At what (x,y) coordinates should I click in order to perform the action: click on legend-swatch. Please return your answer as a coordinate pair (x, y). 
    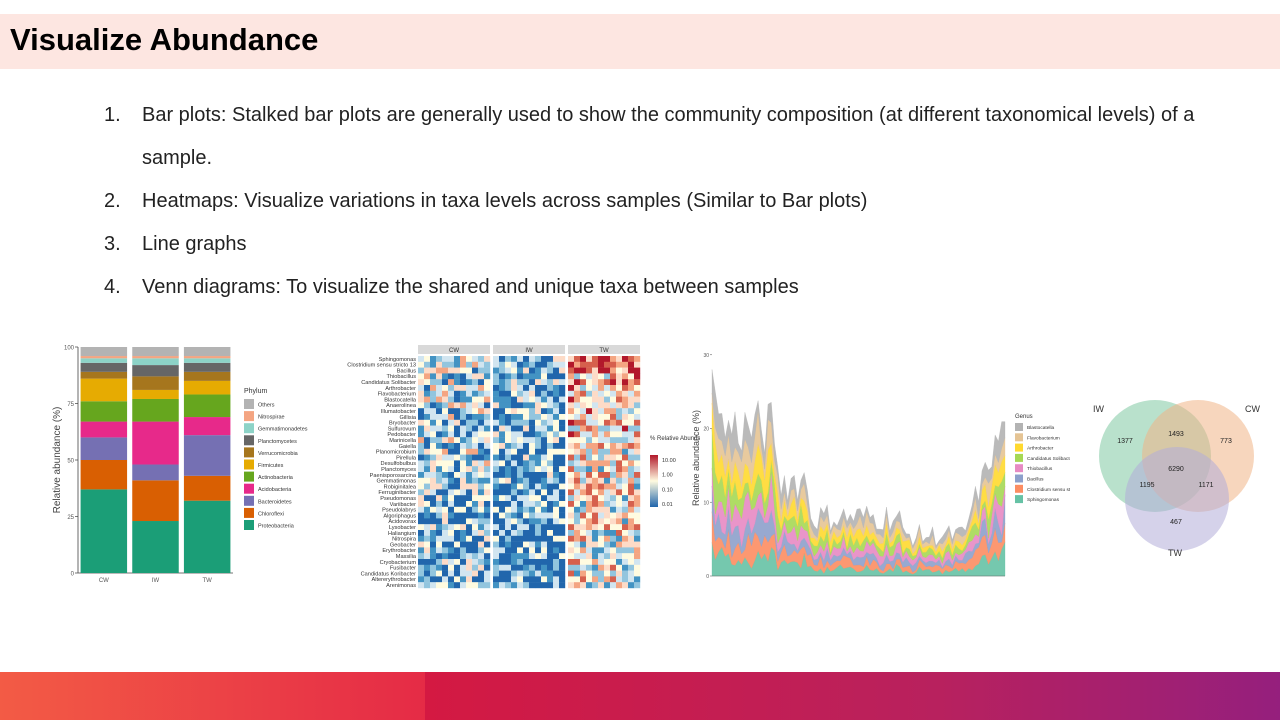
    Looking at the image, I should click on (249, 416).